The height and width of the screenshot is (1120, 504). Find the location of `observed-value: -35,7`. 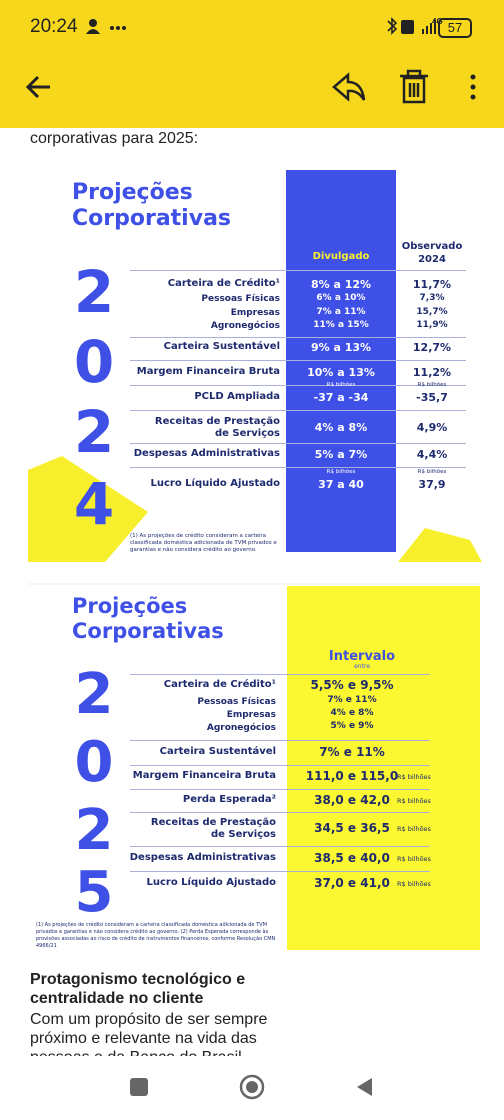

observed-value: -35,7 is located at coordinates (432, 397).